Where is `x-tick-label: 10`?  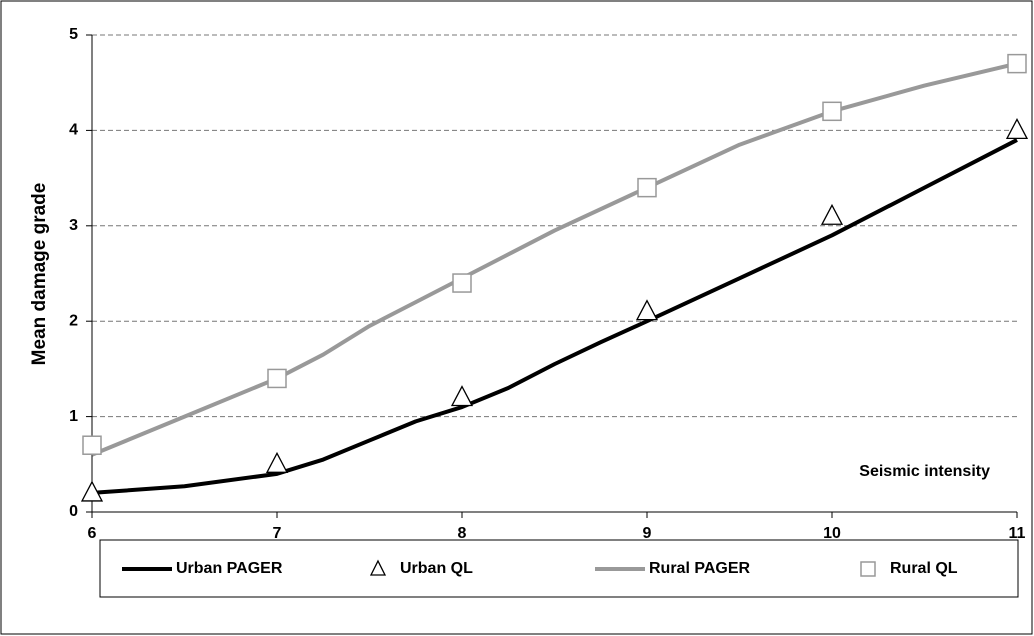
x-tick-label: 10 is located at coordinates (832, 533).